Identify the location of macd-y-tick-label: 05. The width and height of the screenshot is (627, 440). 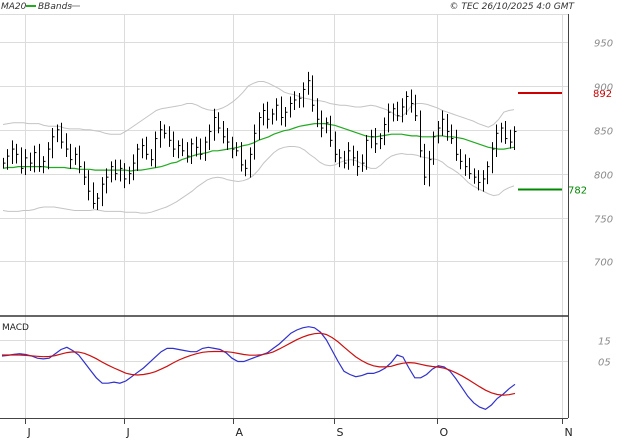
(604, 363).